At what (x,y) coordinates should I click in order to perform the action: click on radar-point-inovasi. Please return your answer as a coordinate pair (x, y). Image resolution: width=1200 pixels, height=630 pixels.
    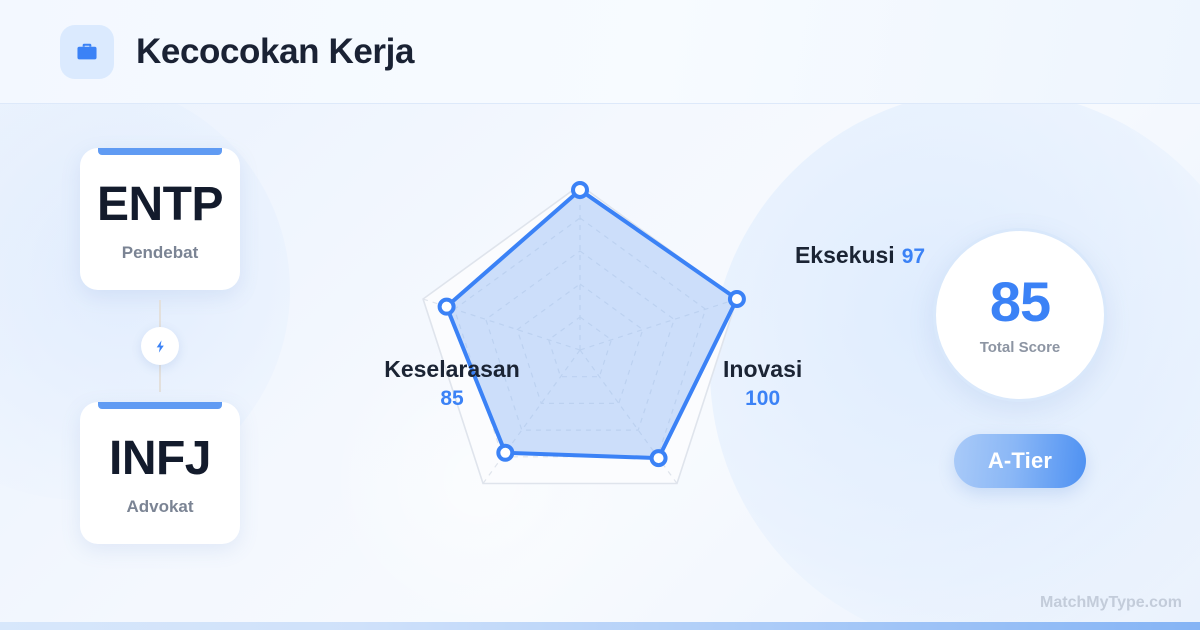
    Looking at the image, I should click on (736, 299).